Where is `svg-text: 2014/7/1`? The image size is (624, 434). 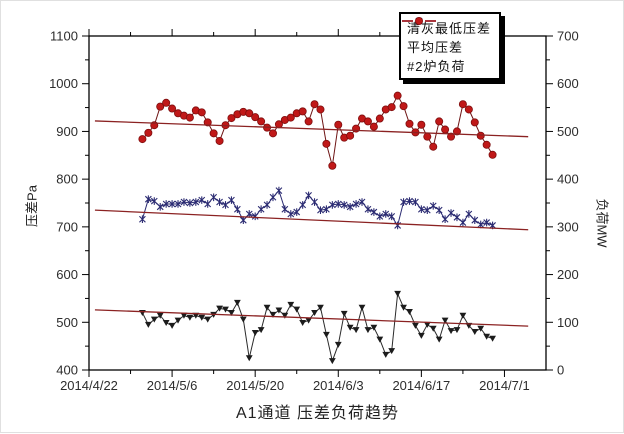 svg-text: 2014/7/1 is located at coordinates (504, 385).